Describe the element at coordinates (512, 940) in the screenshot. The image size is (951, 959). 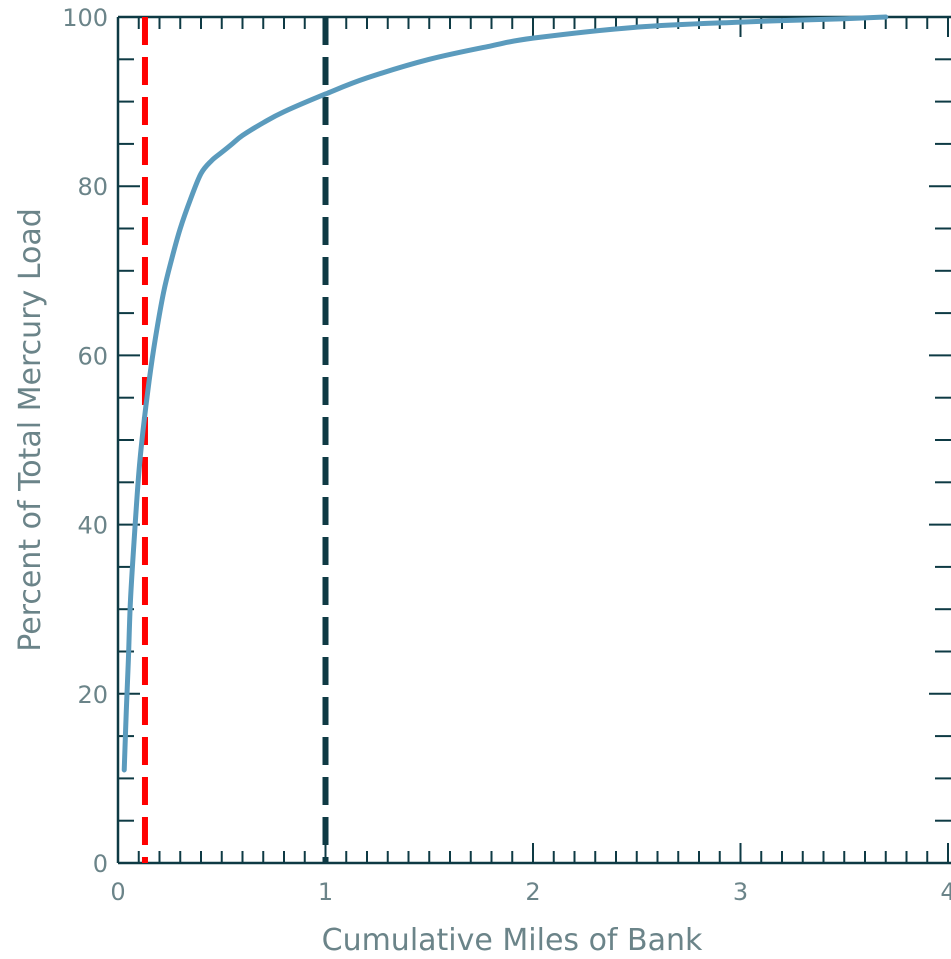
I see `x-axis-title: Cumulative Miles of Bank` at that location.